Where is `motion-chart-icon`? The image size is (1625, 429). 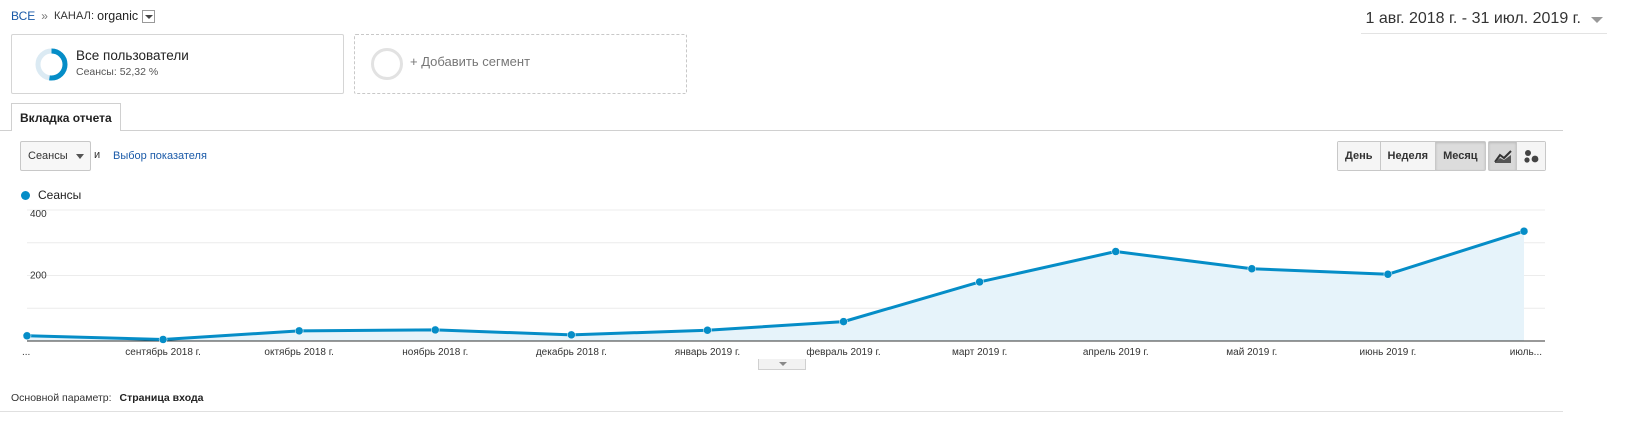 motion-chart-icon is located at coordinates (1531, 156).